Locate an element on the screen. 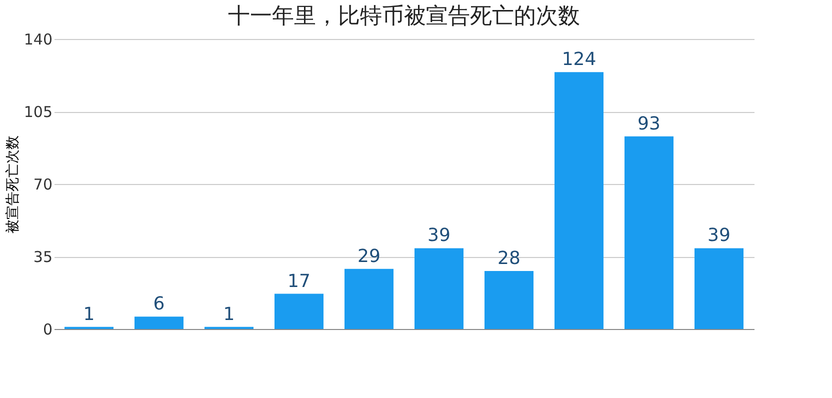  data-label: 17 is located at coordinates (299, 281).